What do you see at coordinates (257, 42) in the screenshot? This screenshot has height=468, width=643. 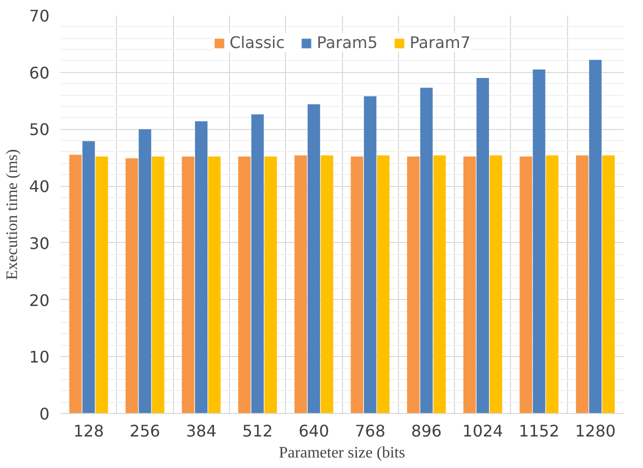 I see `legend-label: Classic` at bounding box center [257, 42].